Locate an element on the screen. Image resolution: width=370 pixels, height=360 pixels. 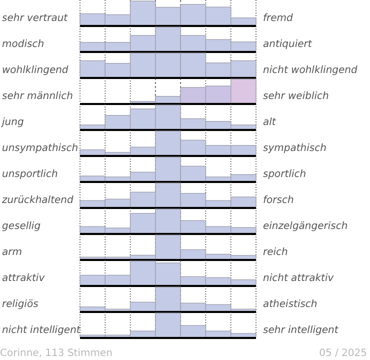
y2-axis-title: sehr weiblich is located at coordinates (296, 96).